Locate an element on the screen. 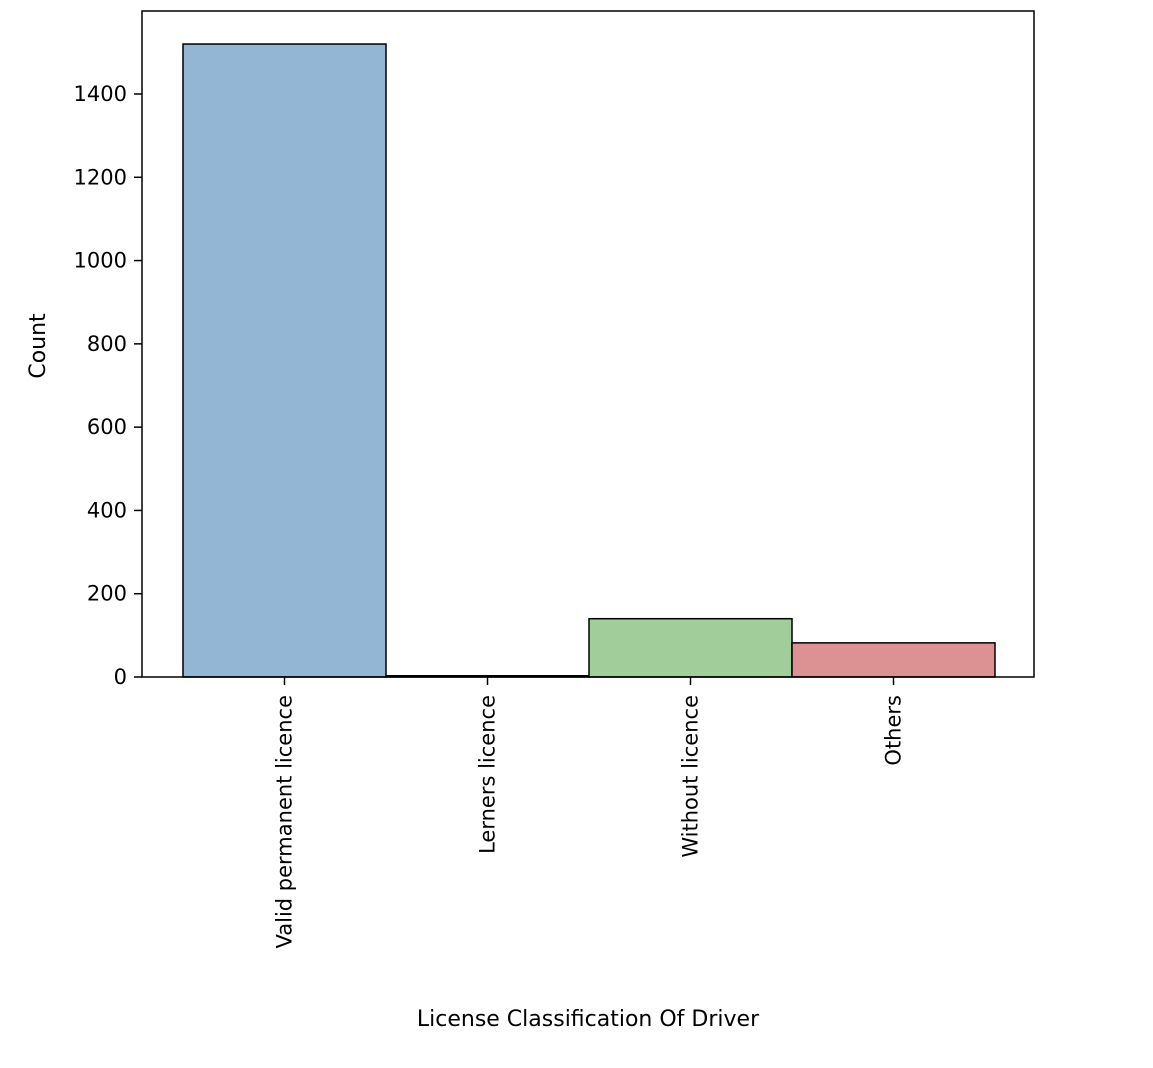  x-tick-label: Lerners licence is located at coordinates (488, 774).